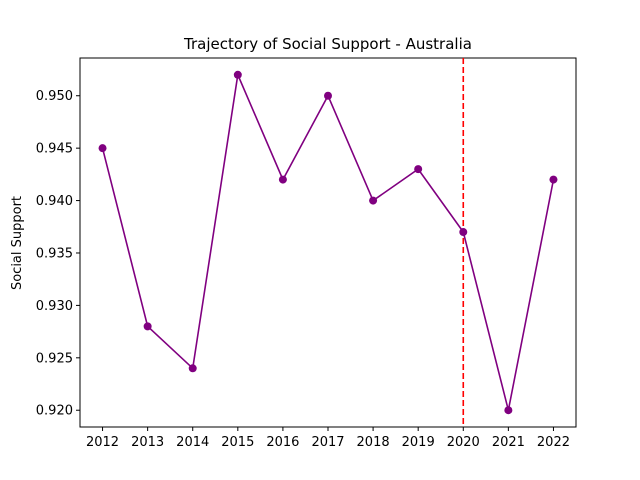  I want to click on y-tick-label: 0.950, so click(54, 96).